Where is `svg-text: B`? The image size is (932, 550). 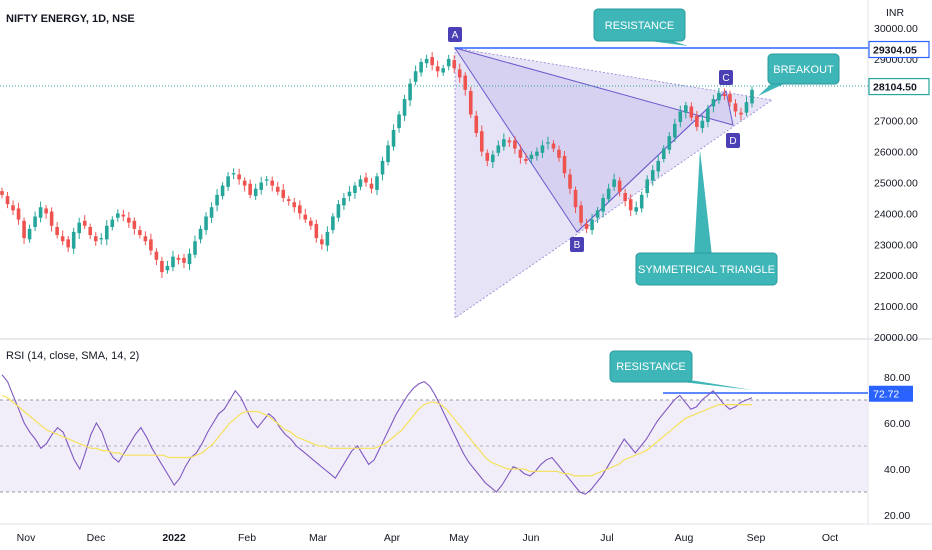
svg-text: B is located at coordinates (577, 245).